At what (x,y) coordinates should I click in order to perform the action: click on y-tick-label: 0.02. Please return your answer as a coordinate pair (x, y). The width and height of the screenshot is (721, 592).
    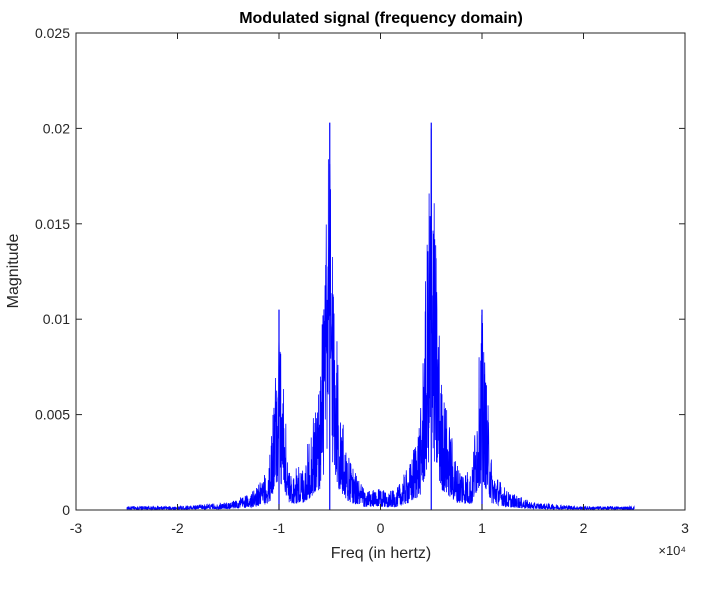
    Looking at the image, I should click on (56, 128).